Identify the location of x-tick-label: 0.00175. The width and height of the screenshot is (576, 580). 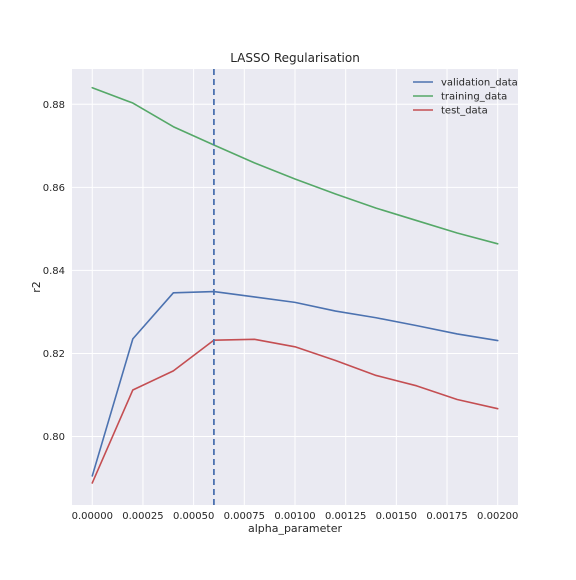
(446, 516).